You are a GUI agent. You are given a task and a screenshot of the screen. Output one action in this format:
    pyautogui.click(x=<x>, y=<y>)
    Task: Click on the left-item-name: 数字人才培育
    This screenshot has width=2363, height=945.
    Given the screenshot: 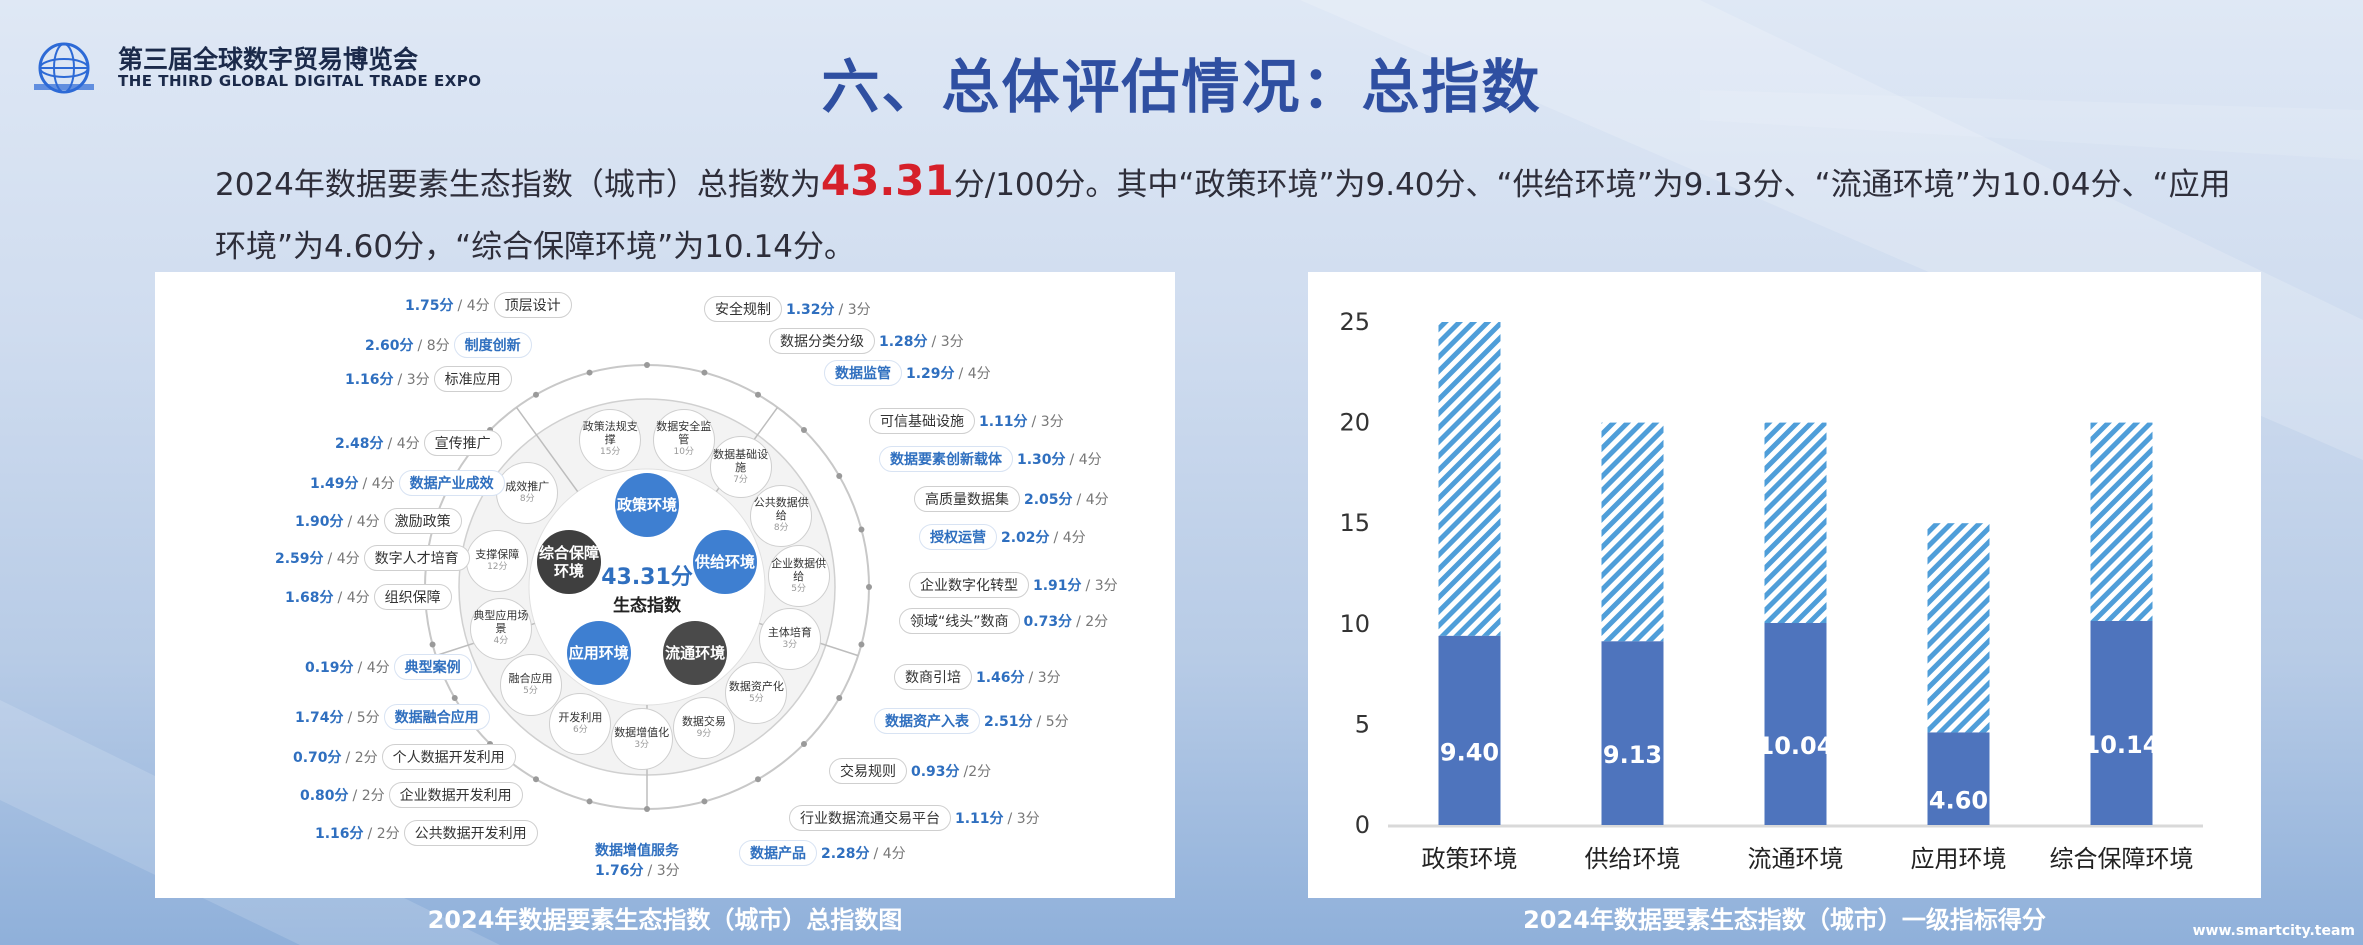 What is the action you would take?
    pyautogui.click(x=416, y=558)
    